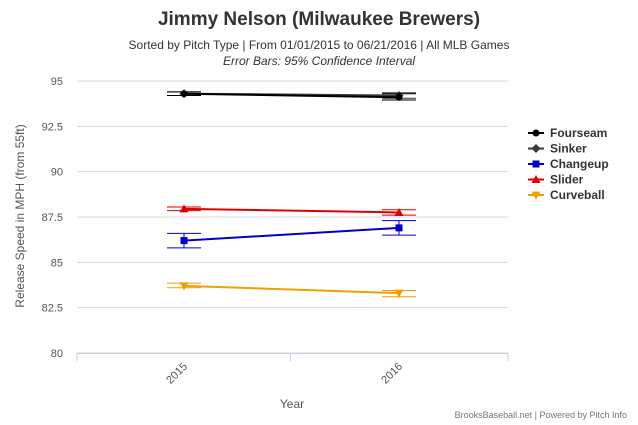  I want to click on series-slider, so click(291, 210).